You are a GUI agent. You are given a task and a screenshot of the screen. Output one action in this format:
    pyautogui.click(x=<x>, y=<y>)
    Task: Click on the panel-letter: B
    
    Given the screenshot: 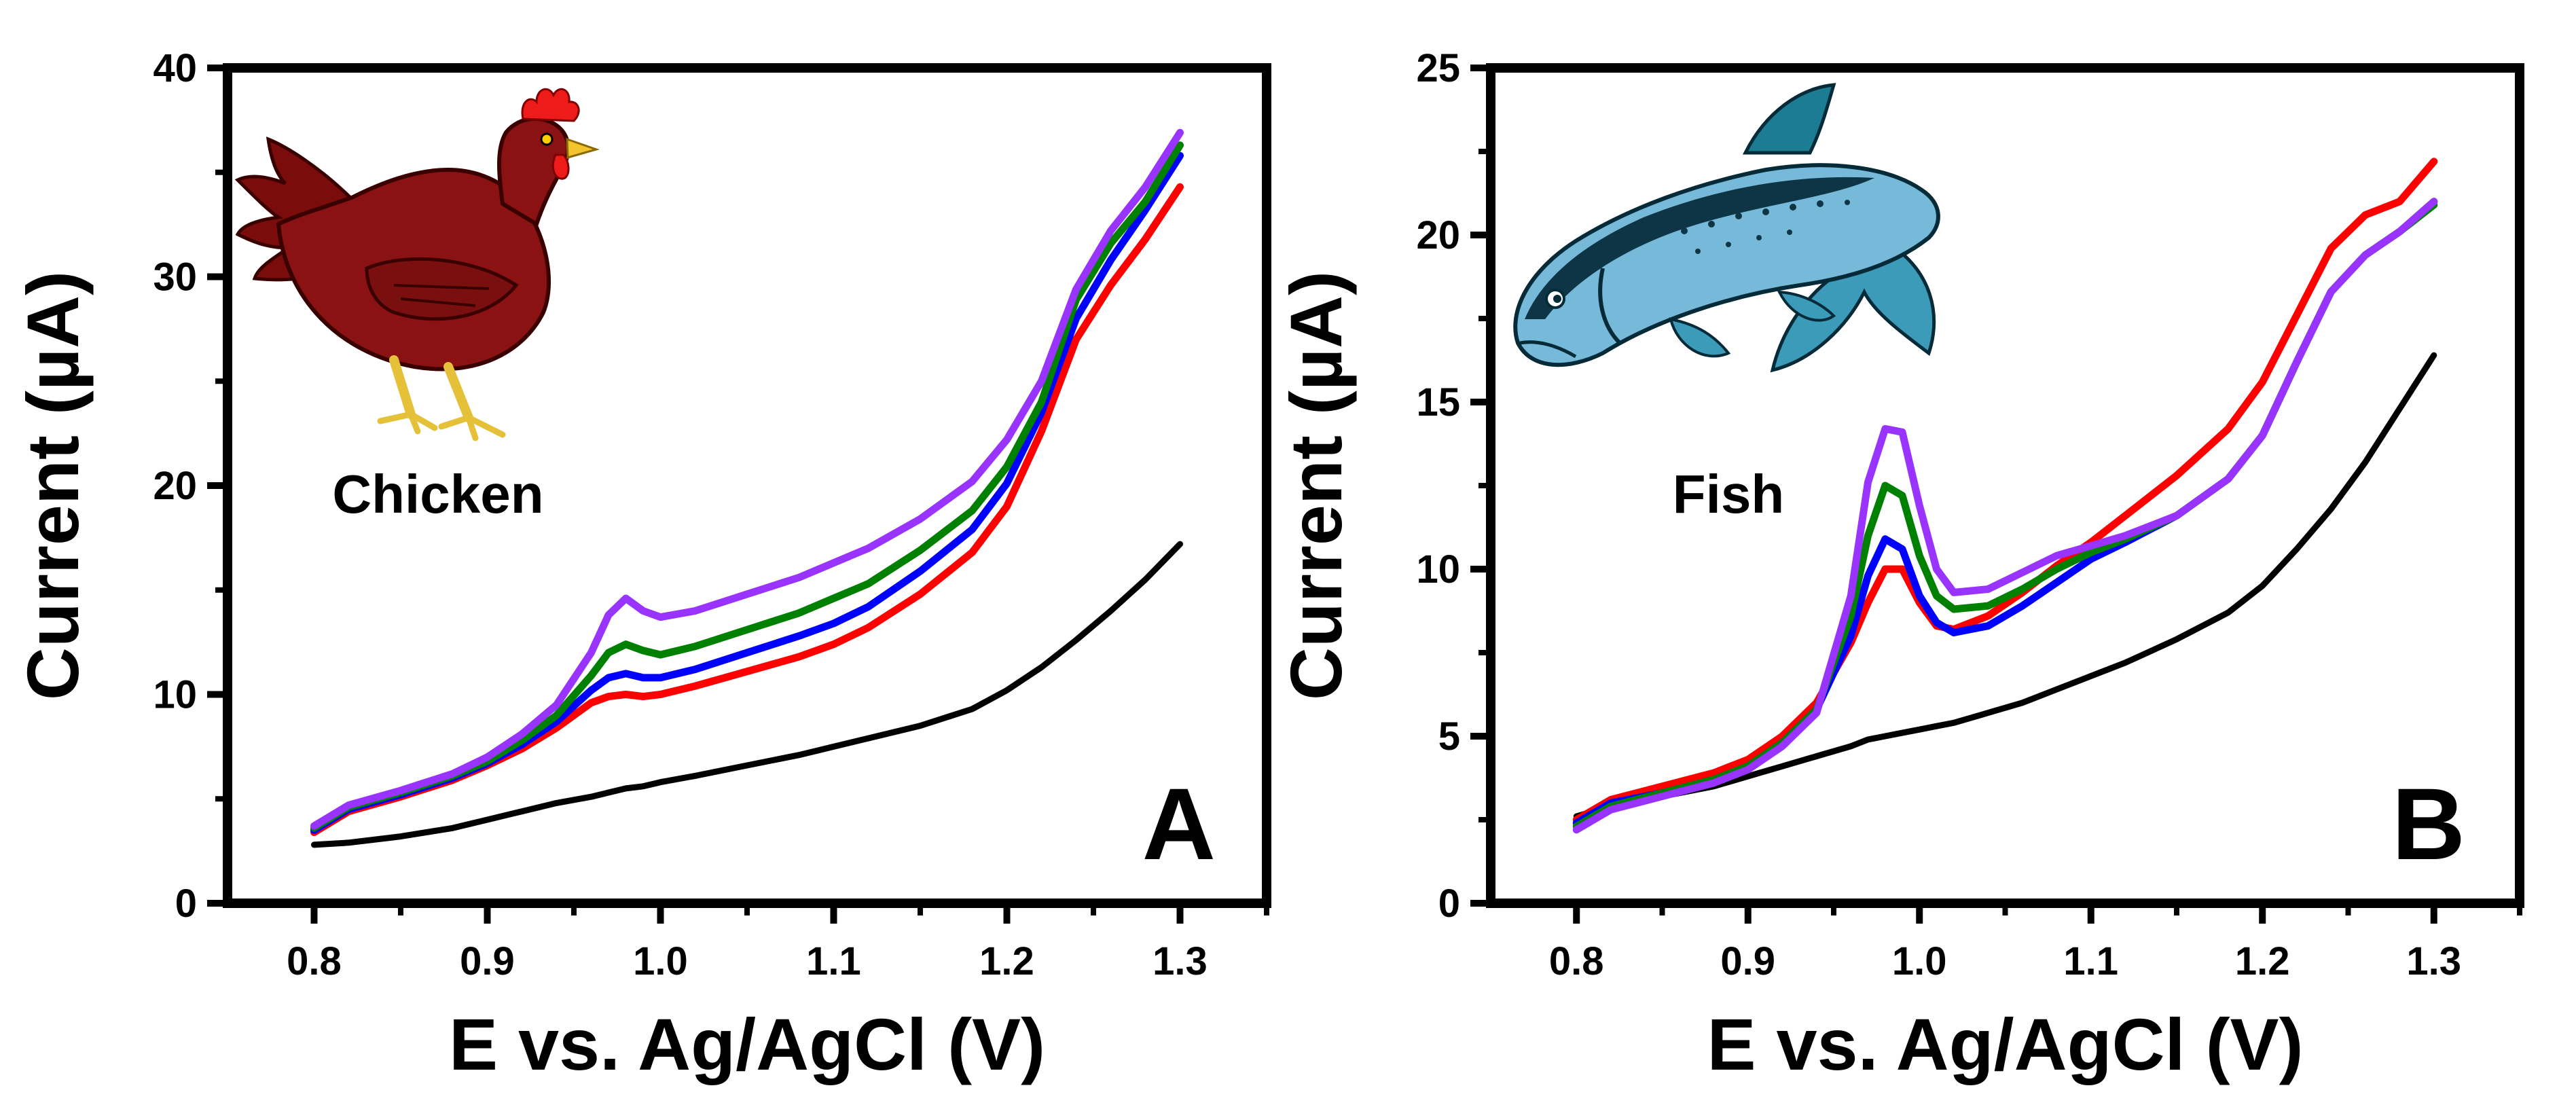 What is the action you would take?
    pyautogui.click(x=2428, y=824)
    